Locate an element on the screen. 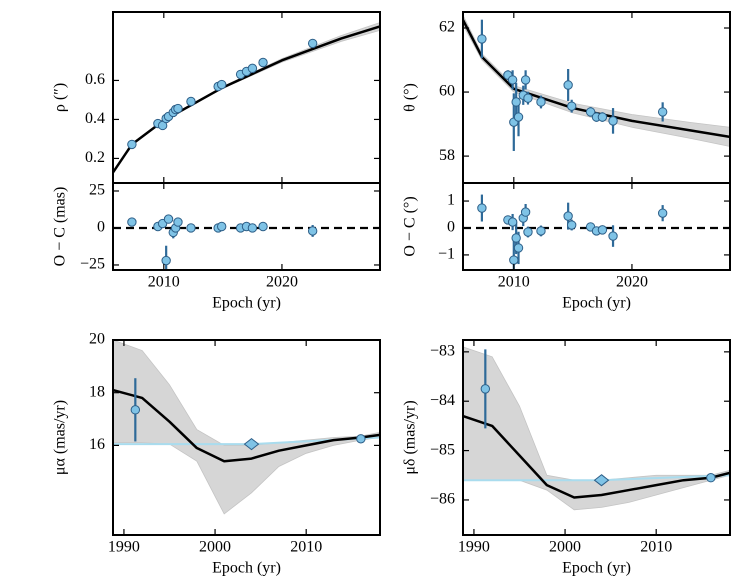 This screenshot has width=748, height=588. y-tick-label: −1 is located at coordinates (446, 254).